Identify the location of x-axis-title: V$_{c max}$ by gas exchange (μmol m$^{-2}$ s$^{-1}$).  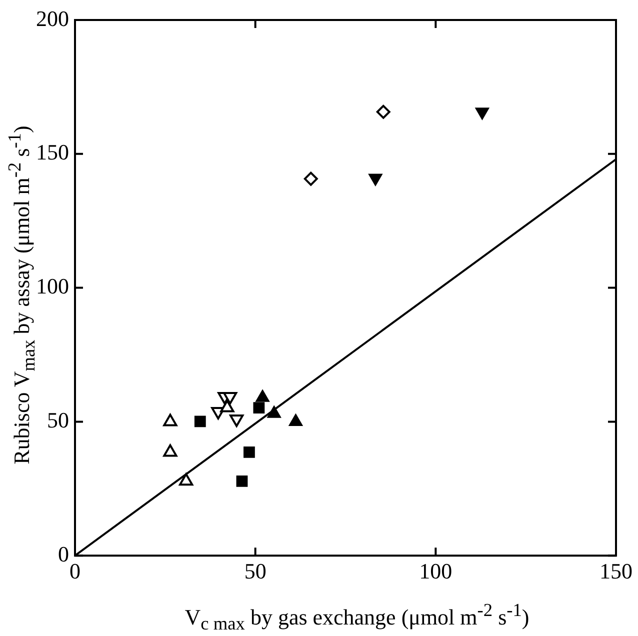
(357, 617).